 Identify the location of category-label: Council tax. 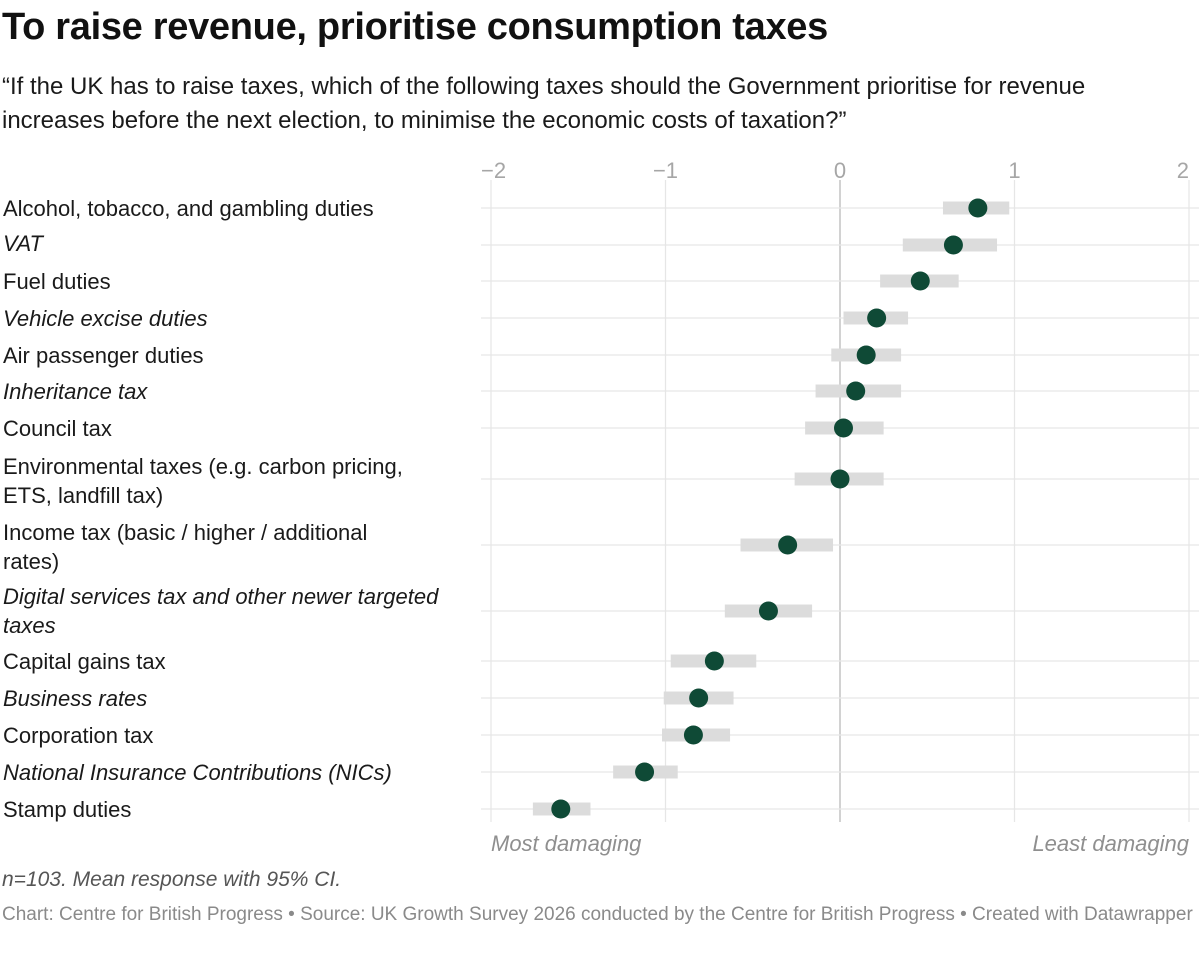
(57, 428).